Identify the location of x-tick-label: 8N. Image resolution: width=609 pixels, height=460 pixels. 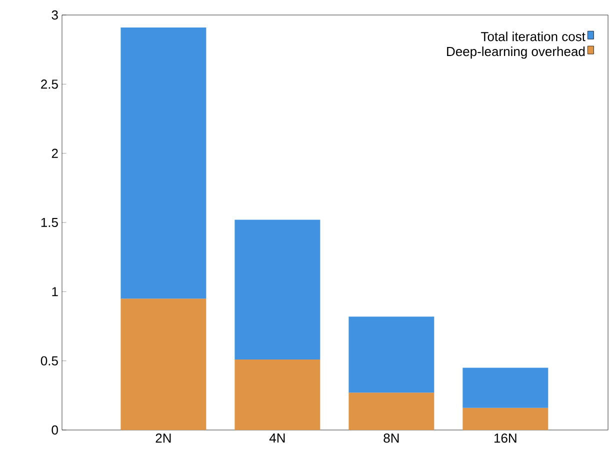
(391, 438).